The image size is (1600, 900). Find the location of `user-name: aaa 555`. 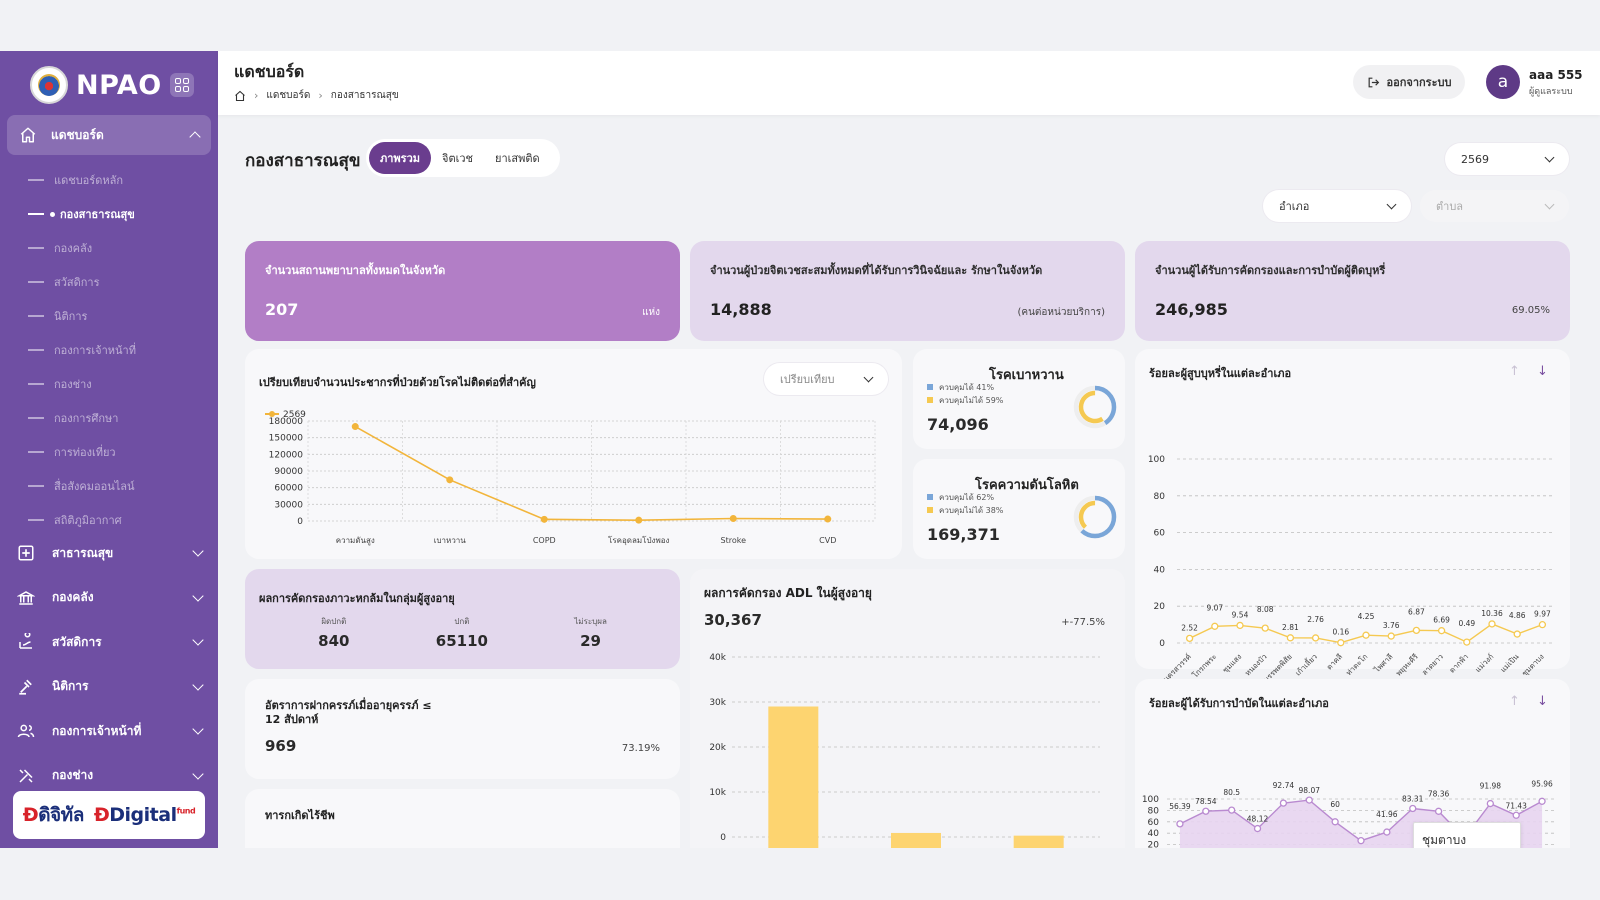

user-name: aaa 555 is located at coordinates (1556, 75).